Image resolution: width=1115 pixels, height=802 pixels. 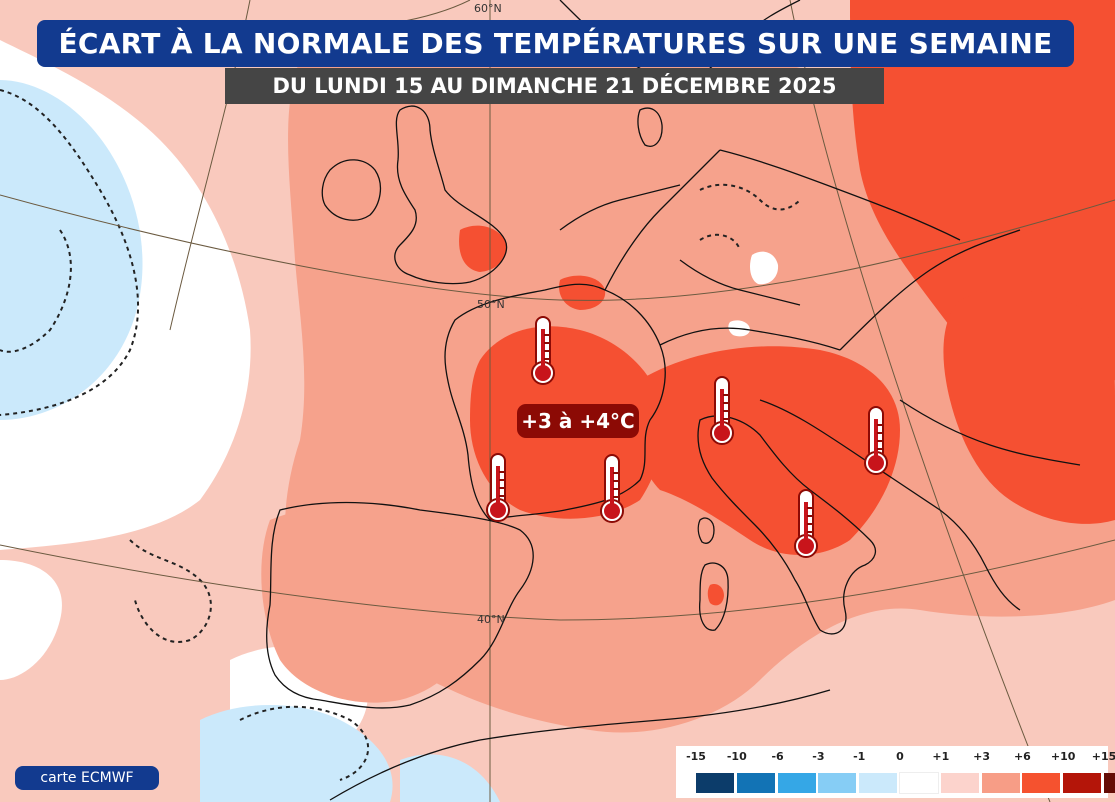 I want to click on legend-tick-label: +3, so click(x=982, y=756).